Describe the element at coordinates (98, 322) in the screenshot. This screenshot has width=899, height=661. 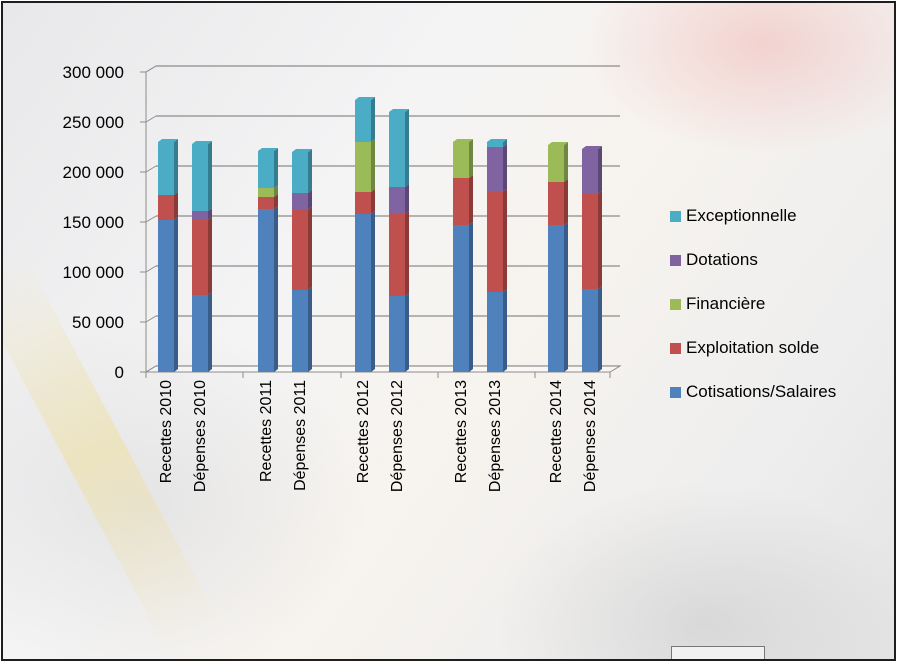
I see `y-tick-label: 50 000` at that location.